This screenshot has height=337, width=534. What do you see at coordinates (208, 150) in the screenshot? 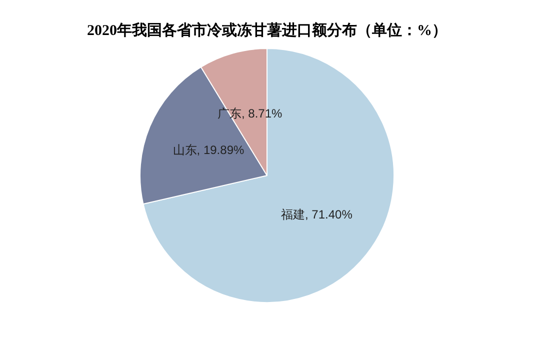
I see `slice-label: 山东, 19.89%` at bounding box center [208, 150].